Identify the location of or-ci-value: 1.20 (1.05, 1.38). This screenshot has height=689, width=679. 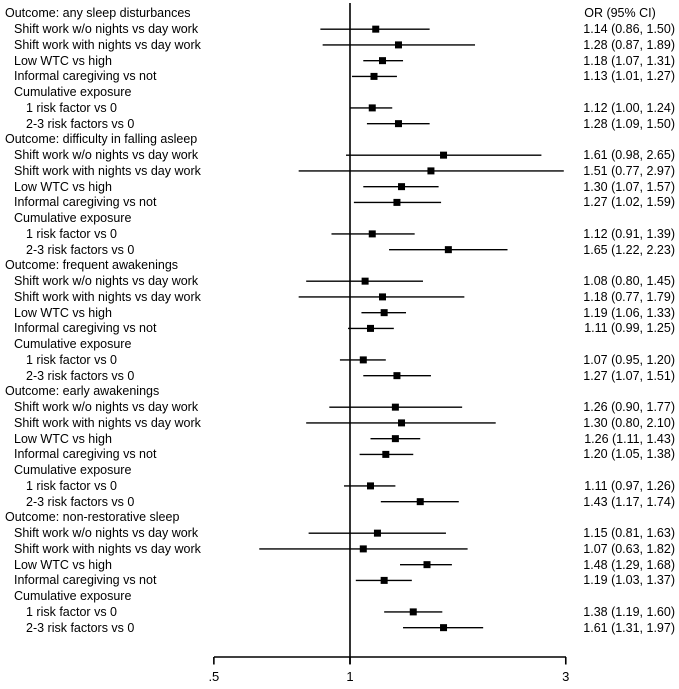
(629, 454).